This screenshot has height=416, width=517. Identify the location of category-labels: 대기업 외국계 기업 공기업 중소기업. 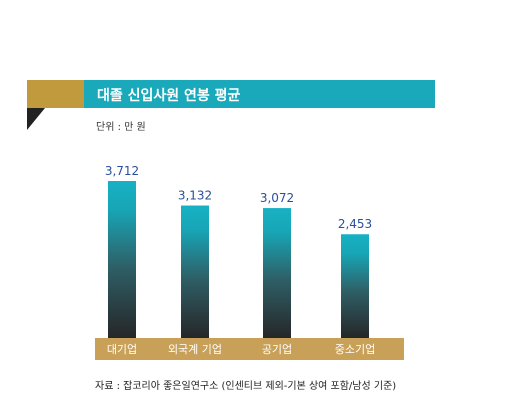
(241, 349).